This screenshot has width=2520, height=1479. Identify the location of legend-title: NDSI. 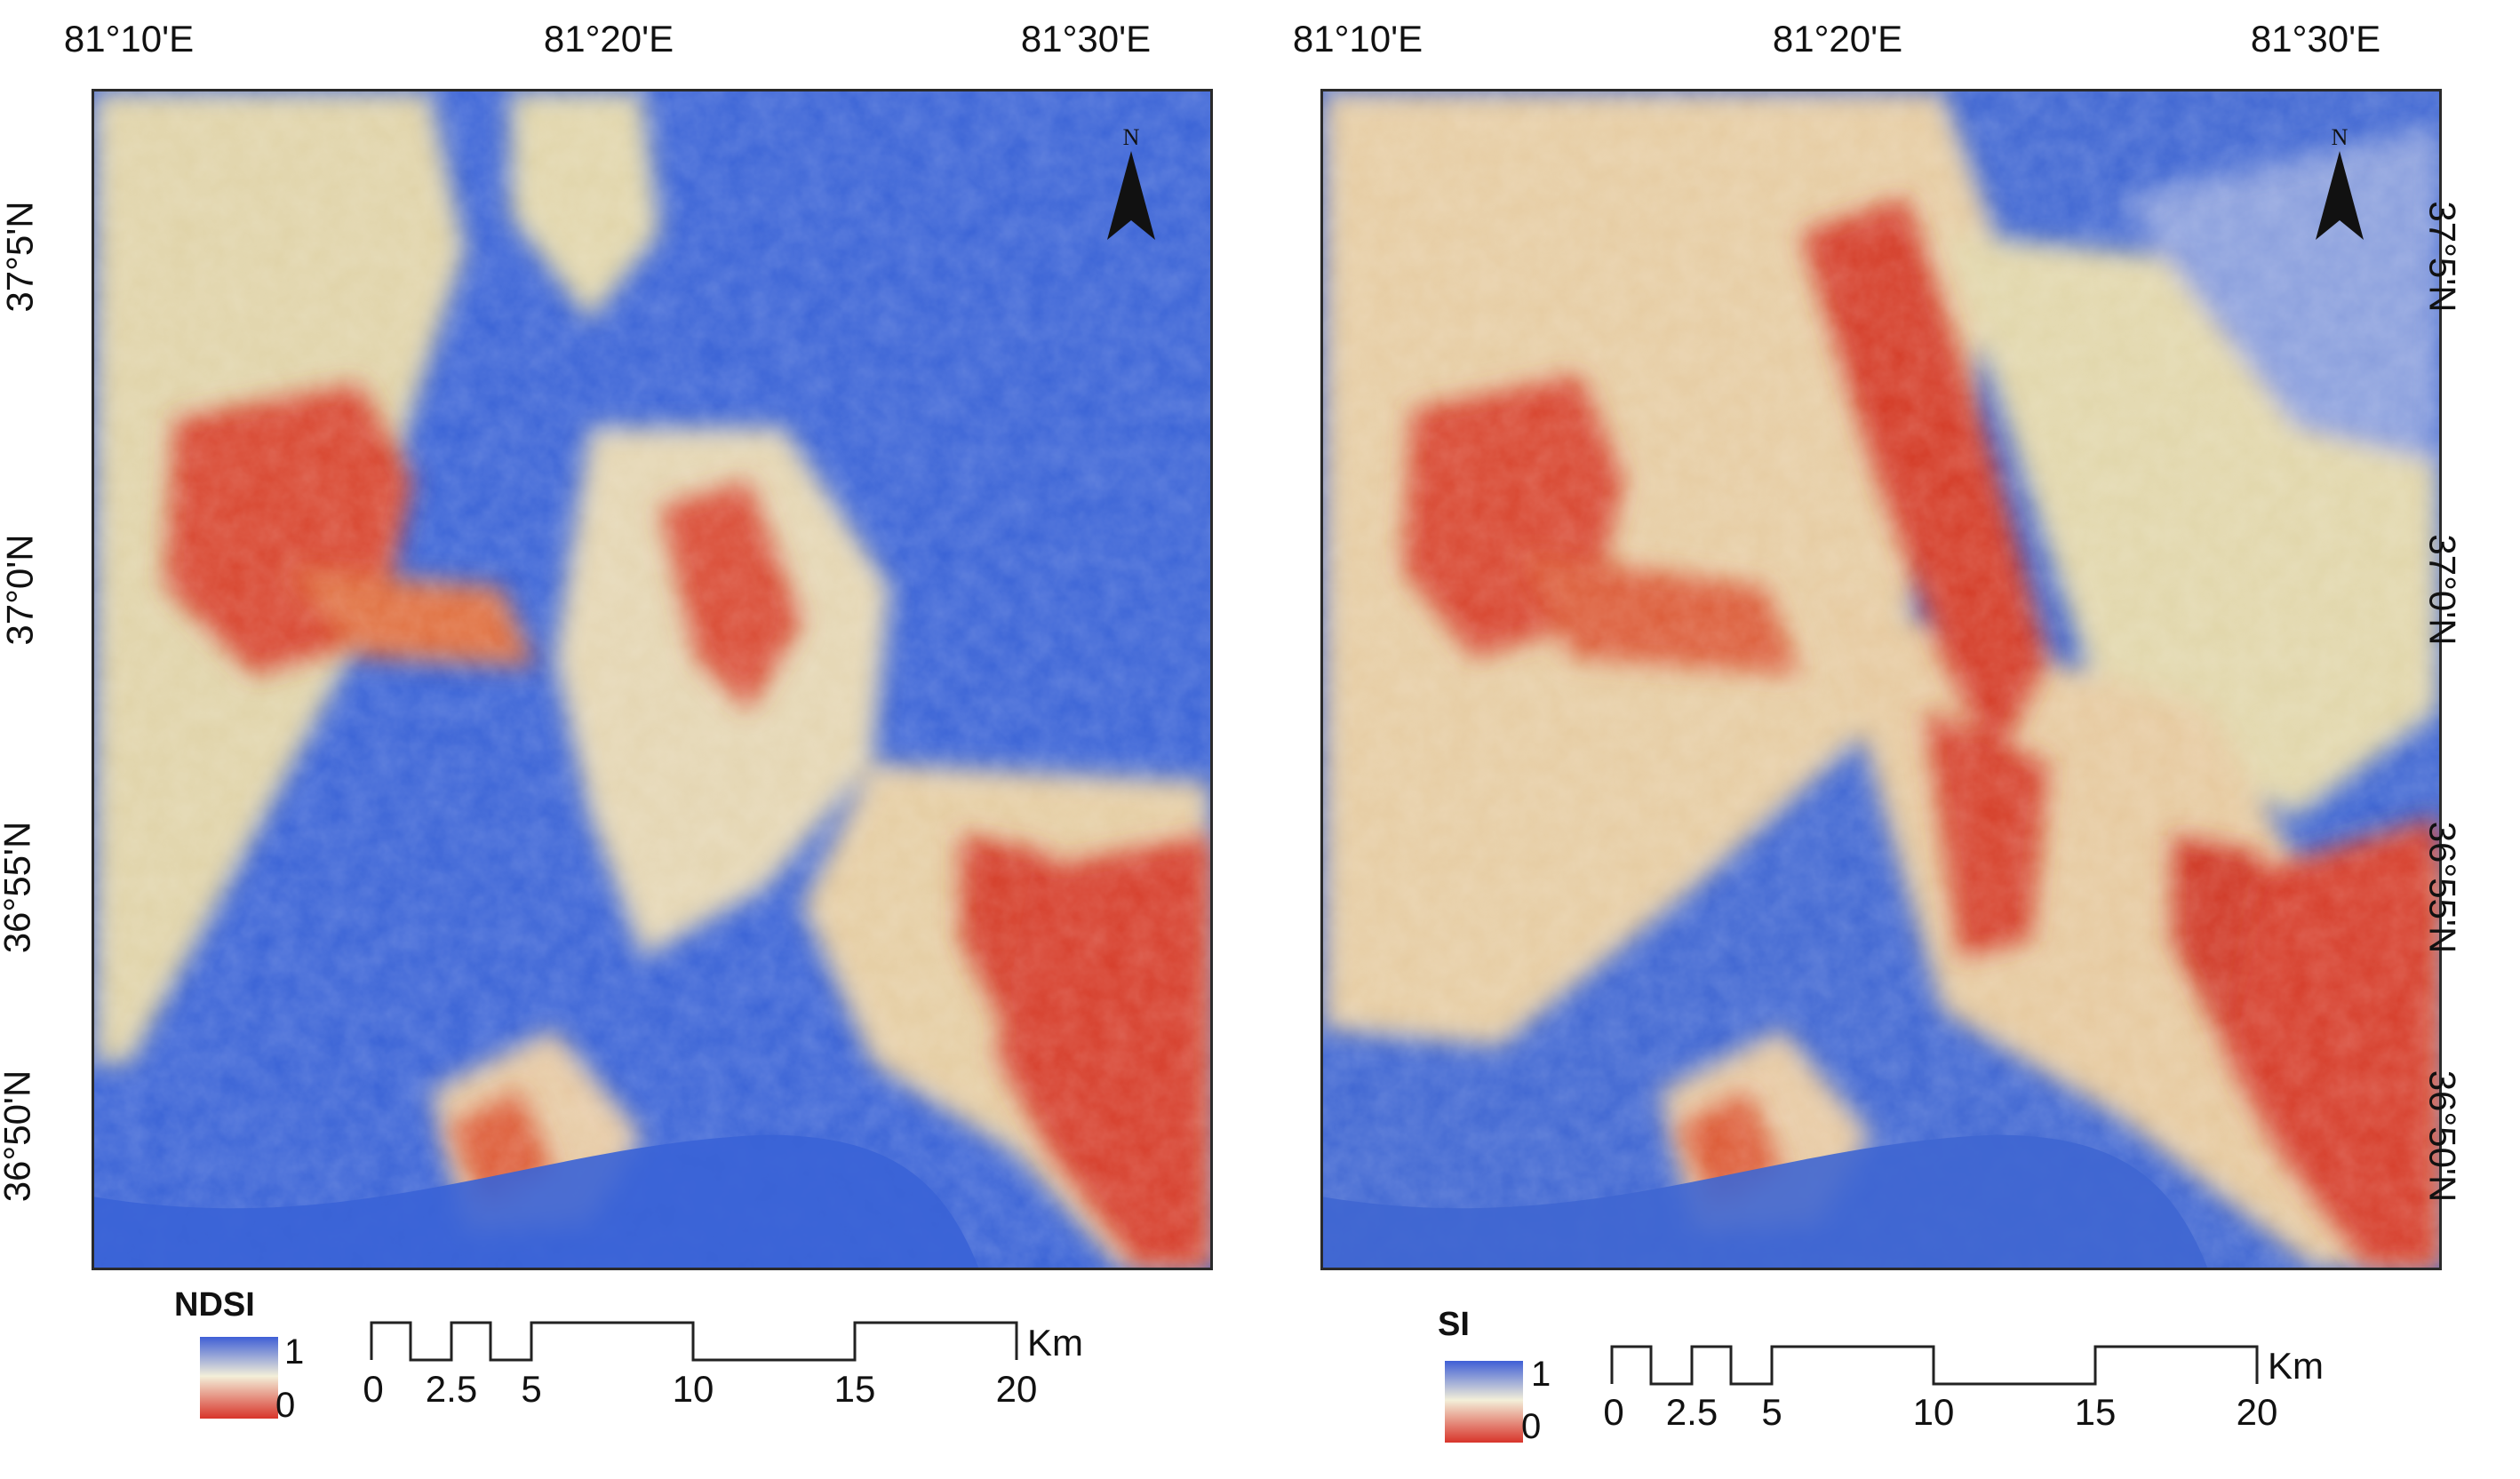
(214, 1305).